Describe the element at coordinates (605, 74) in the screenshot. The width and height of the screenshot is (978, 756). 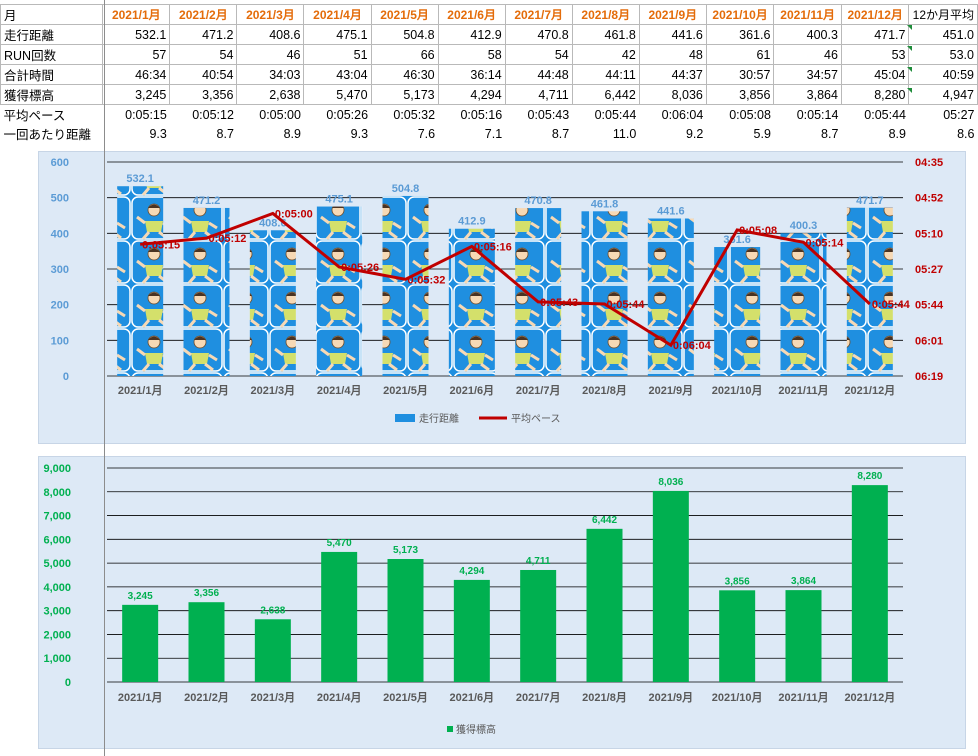
I see `value-cell: 44:11` at that location.